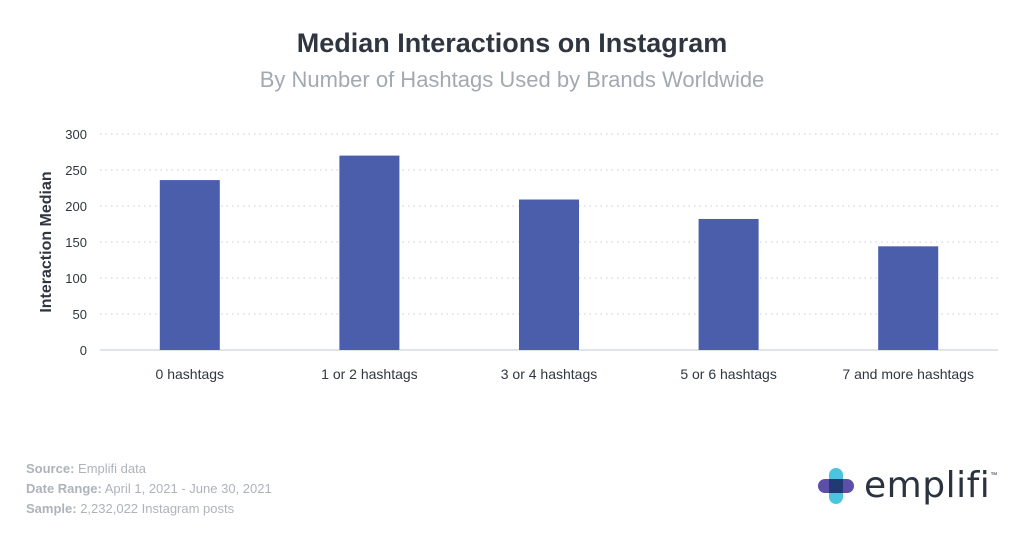 Image resolution: width=1024 pixels, height=538 pixels. I want to click on x-tick-label: 3 or 4 hashtags, so click(549, 374).